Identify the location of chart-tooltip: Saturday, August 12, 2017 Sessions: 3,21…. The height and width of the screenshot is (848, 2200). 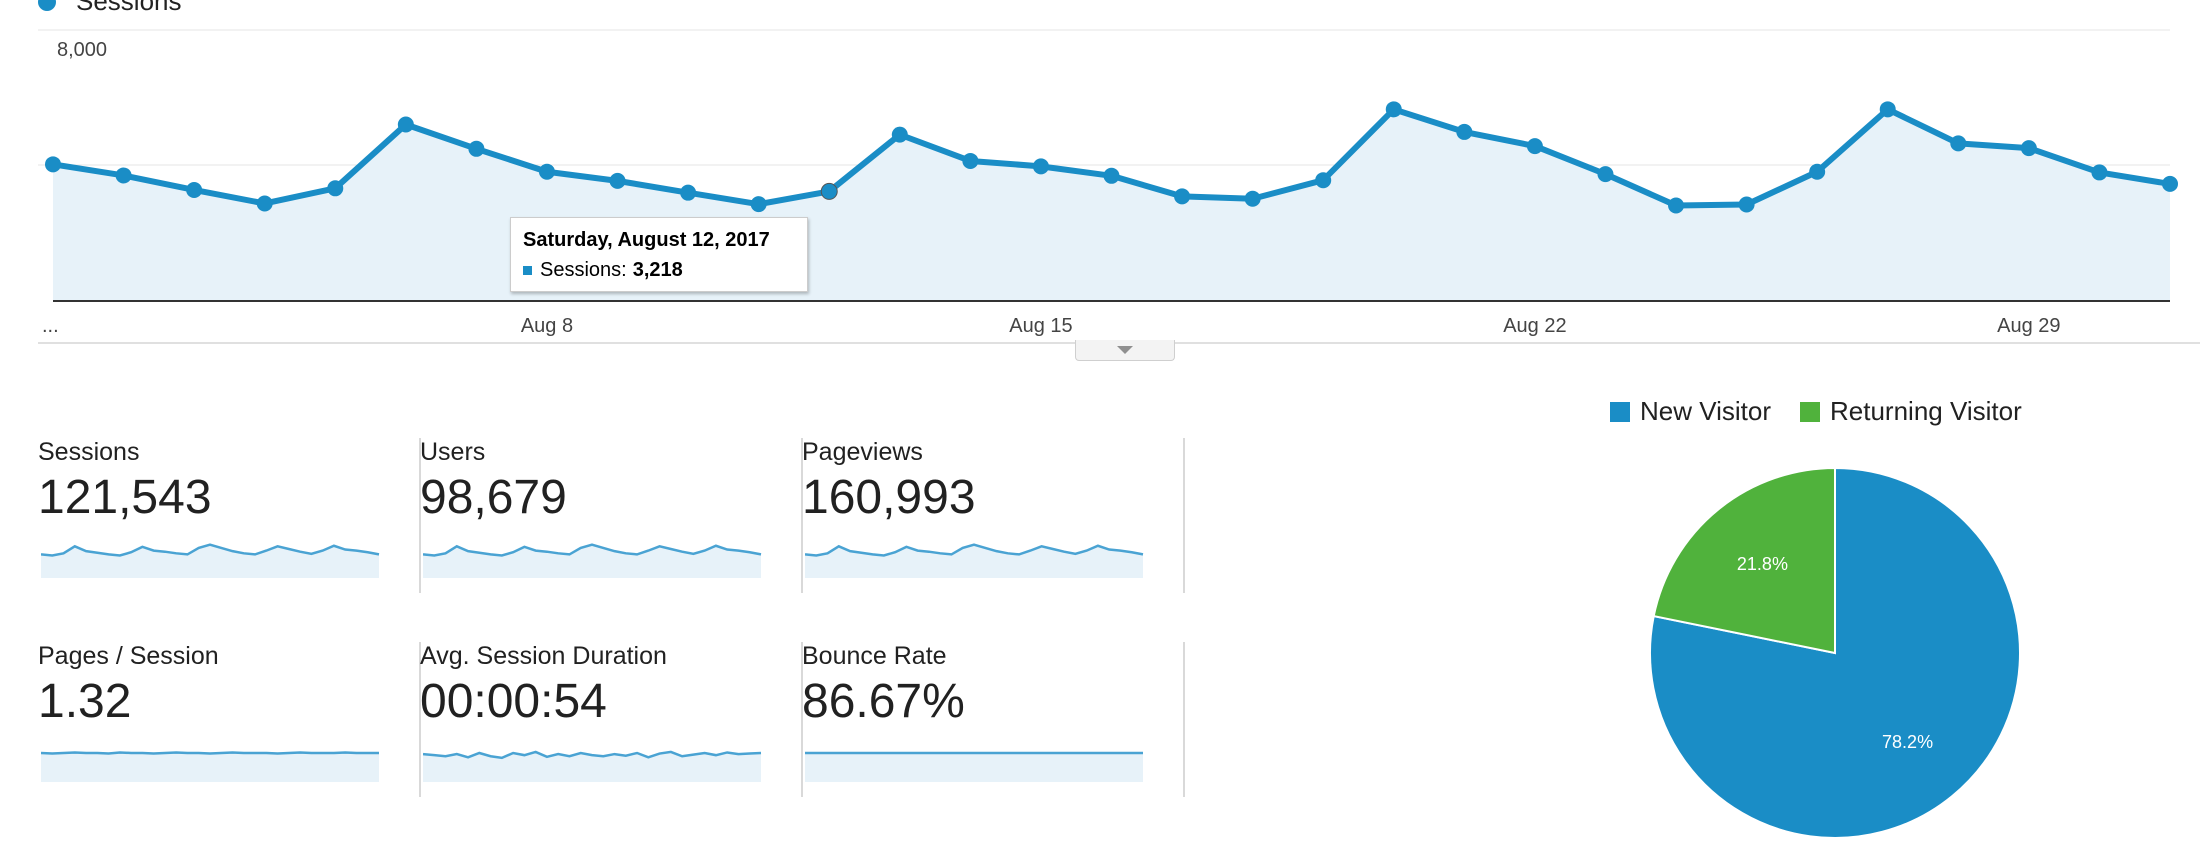
(659, 254).